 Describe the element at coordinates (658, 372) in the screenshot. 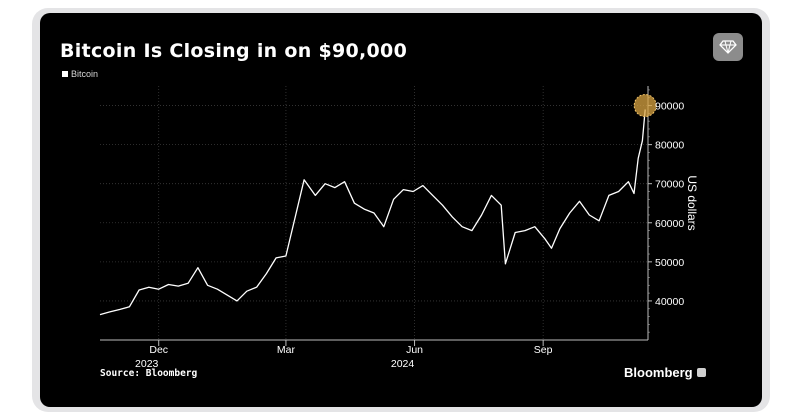

I see `brand-label: Bloomberg` at that location.